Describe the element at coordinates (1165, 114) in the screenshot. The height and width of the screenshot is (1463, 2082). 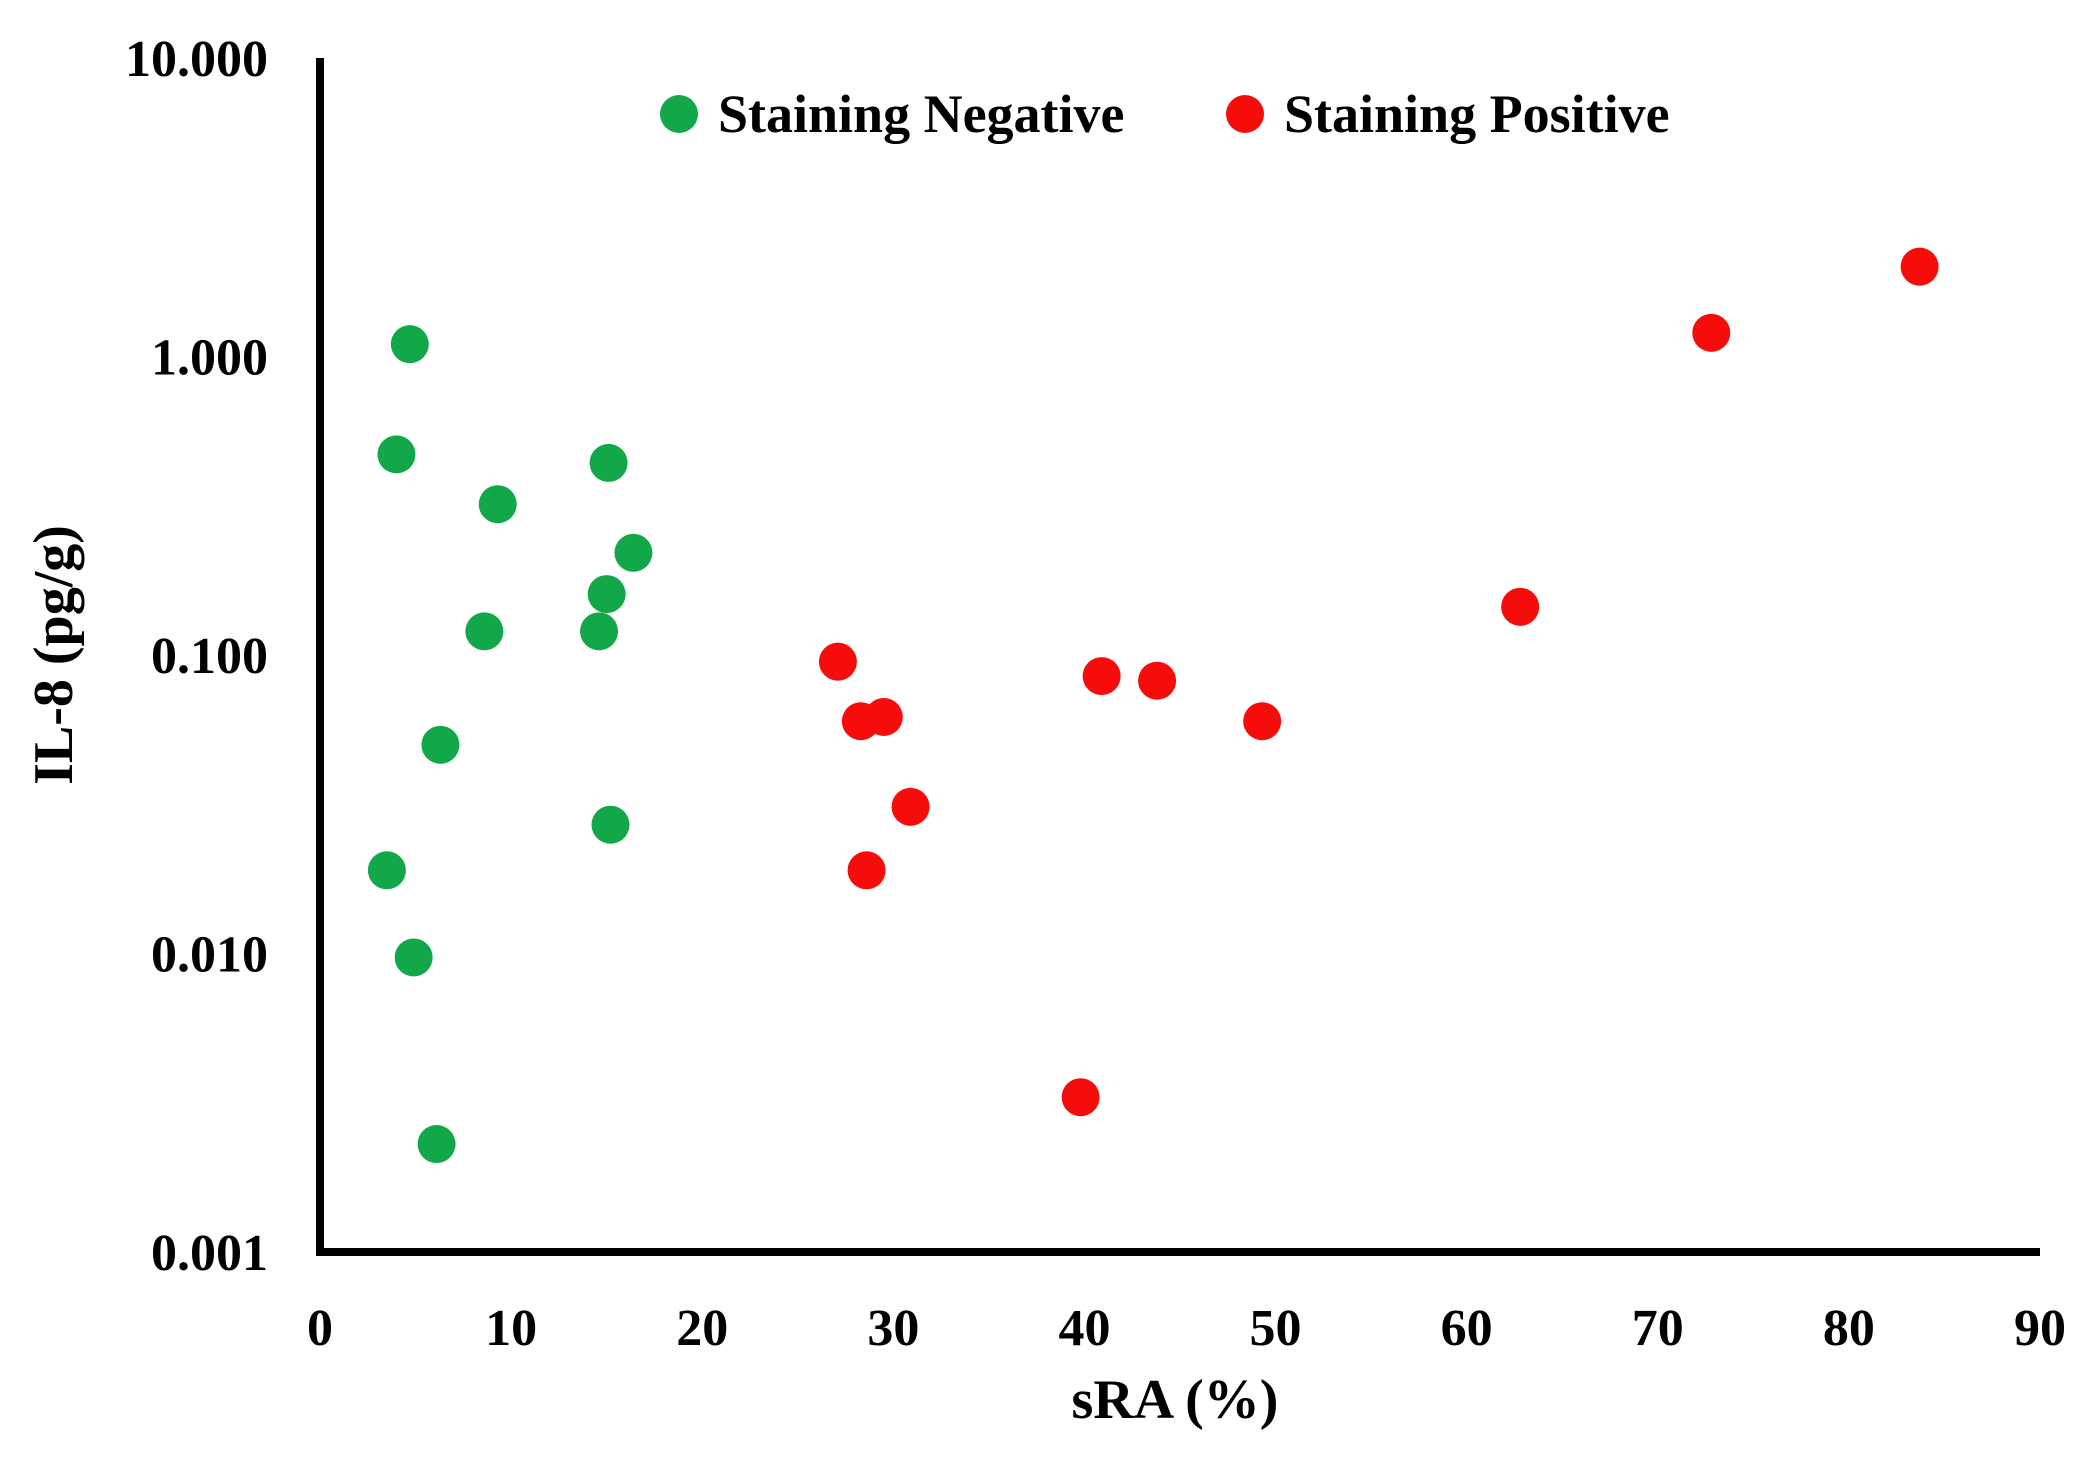
I see `legend: Staining Negative Staining Positive` at that location.